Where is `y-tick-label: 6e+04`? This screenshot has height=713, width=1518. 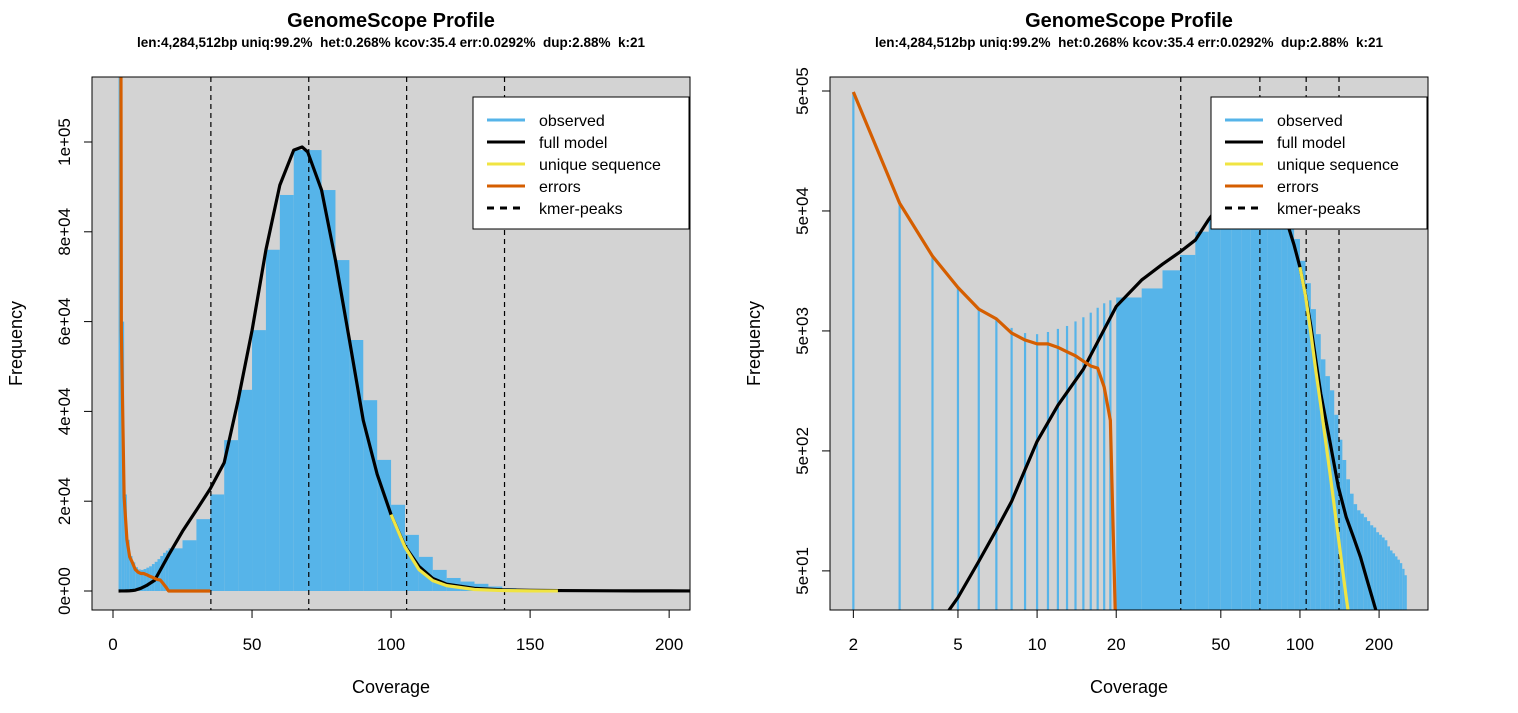
y-tick-label: 6e+04 is located at coordinates (64, 322).